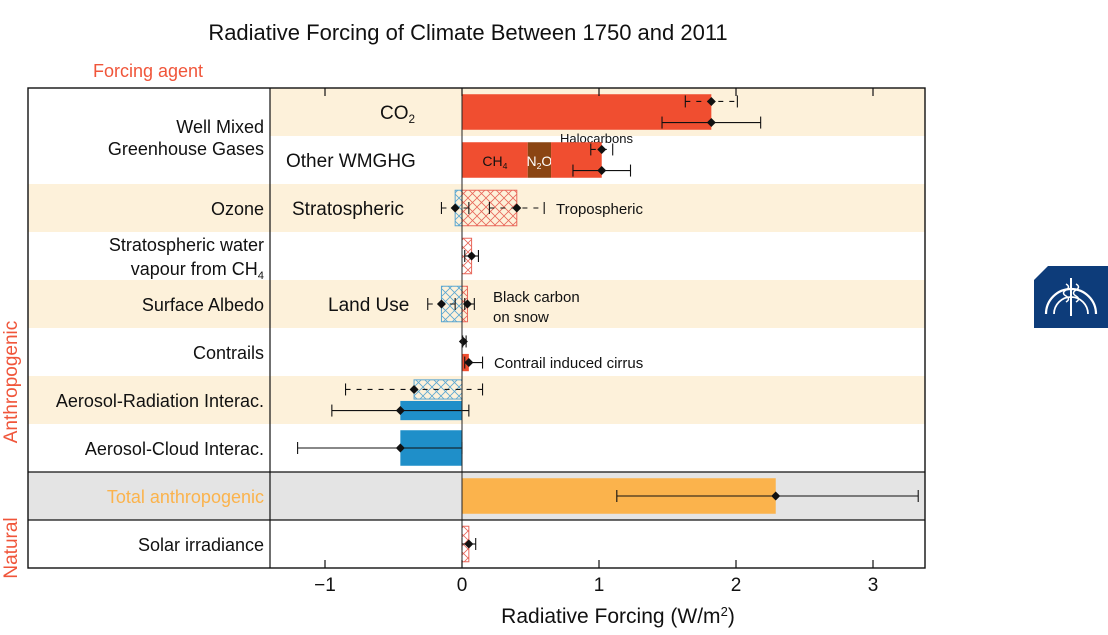  I want to click on annotation-surface-albedo: Black carbon, so click(536, 297).